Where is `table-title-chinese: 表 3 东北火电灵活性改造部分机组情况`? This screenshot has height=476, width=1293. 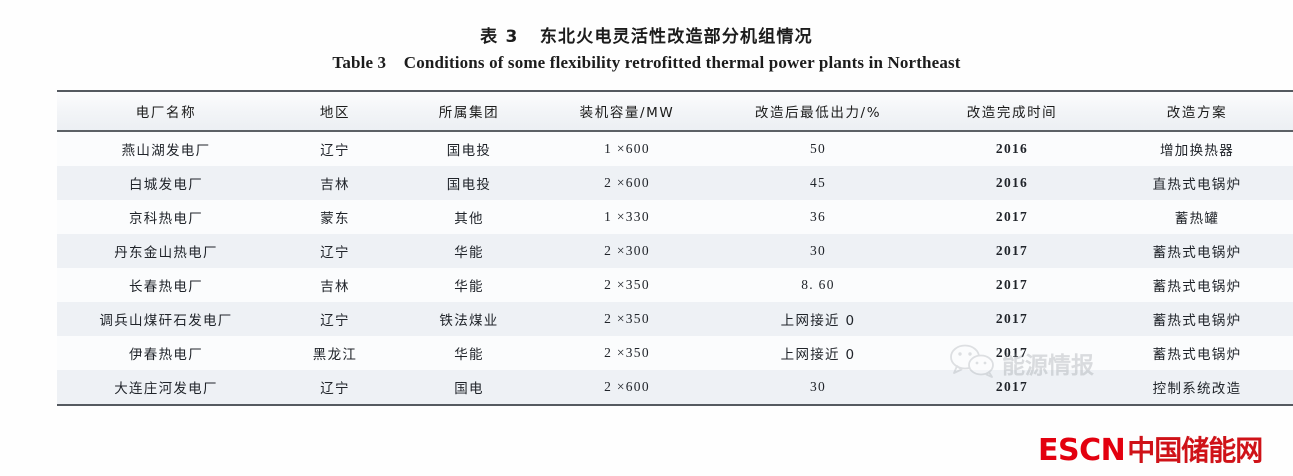
table-title-chinese: 表 3 东北火电灵活性改造部分机组情况 is located at coordinates (646, 37).